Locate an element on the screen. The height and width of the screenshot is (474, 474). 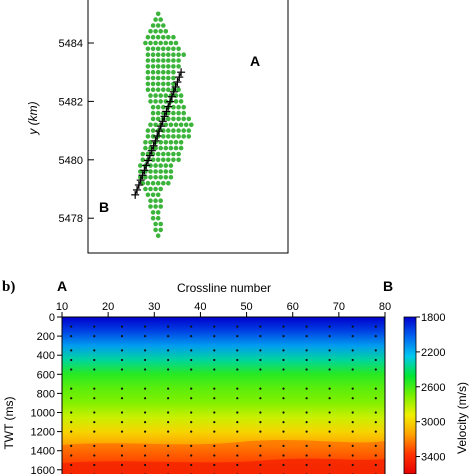
panel-b-y-tick-label: 1200 is located at coordinates (43, 433).